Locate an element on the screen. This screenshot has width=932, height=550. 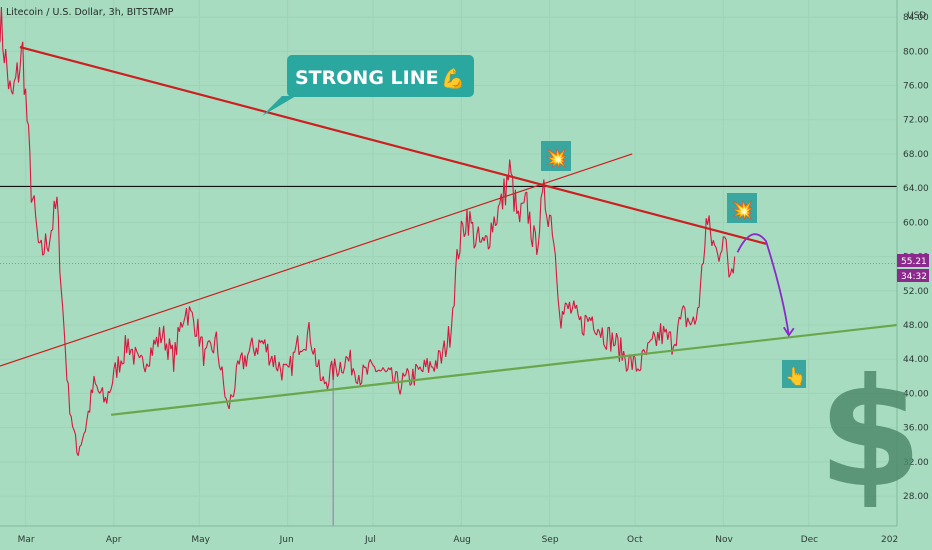
burst-marker-1: 💥 is located at coordinates (556, 156).